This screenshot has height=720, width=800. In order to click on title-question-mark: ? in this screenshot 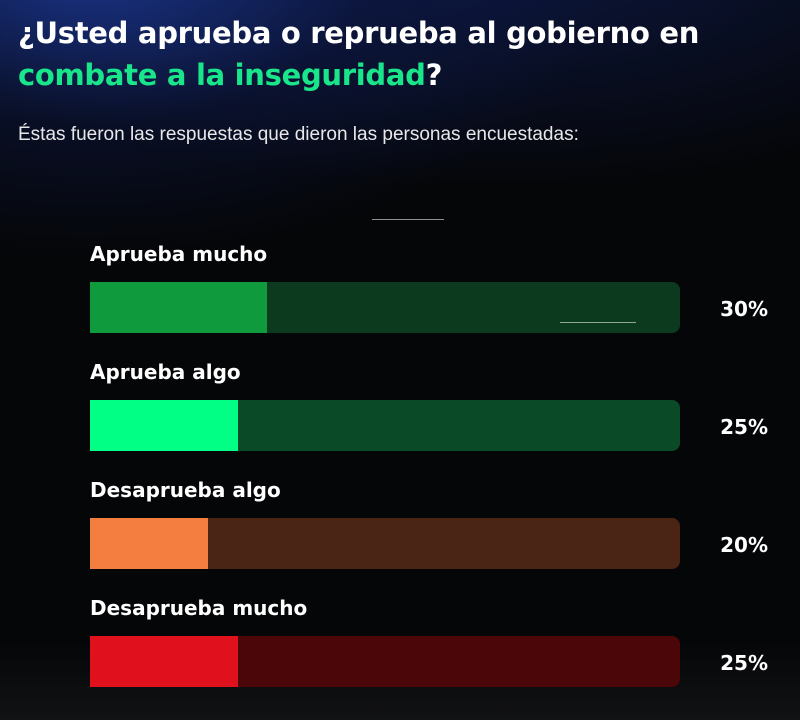, I will do `click(434, 75)`.